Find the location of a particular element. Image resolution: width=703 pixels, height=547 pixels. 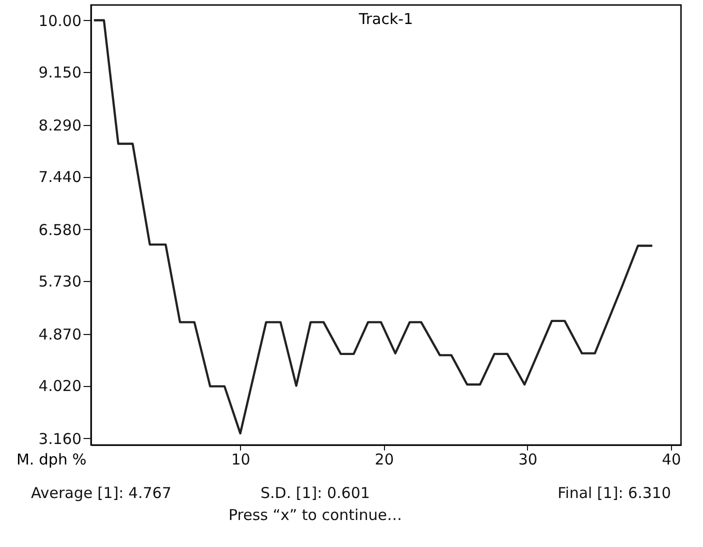

y-tick-label: 4.870 is located at coordinates (60, 334).